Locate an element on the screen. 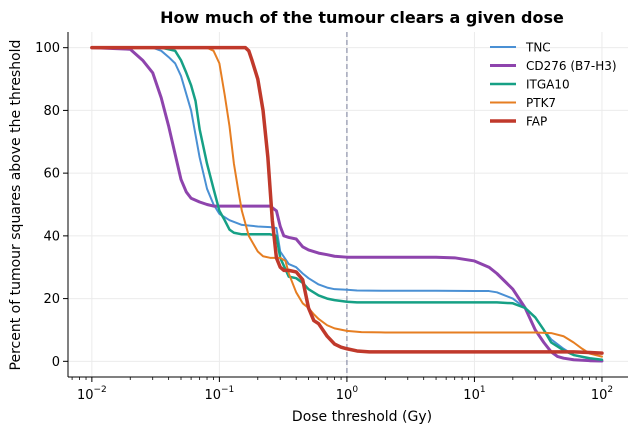 This screenshot has height=433, width=638. y-tick-label: 80 is located at coordinates (51, 111).